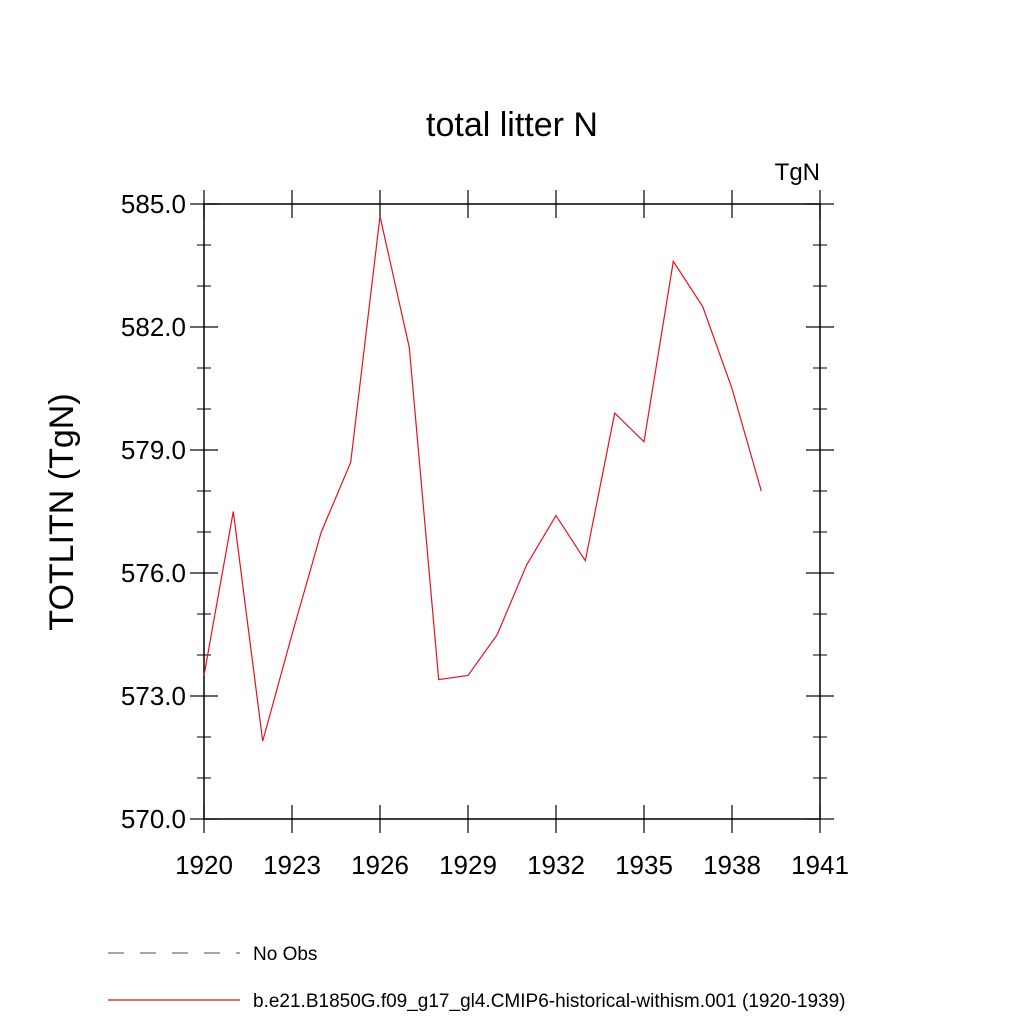 This screenshot has width=1024, height=1024. What do you see at coordinates (153, 696) in the screenshot?
I see `y-tick-label: 573.0` at bounding box center [153, 696].